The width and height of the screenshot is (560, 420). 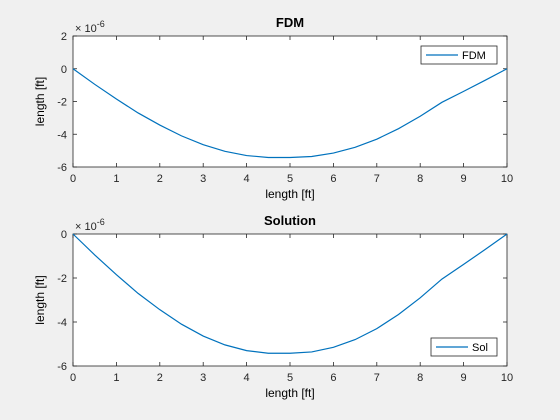 I want to click on chart-1-x-tick-label: 2, so click(x=160, y=378).